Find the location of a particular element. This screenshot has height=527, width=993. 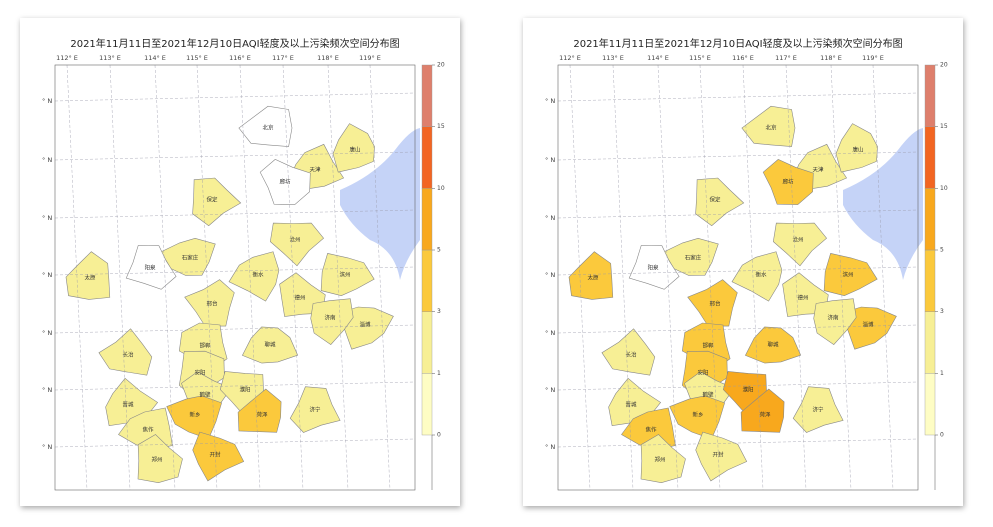

lon-label: 119° E is located at coordinates (370, 58).